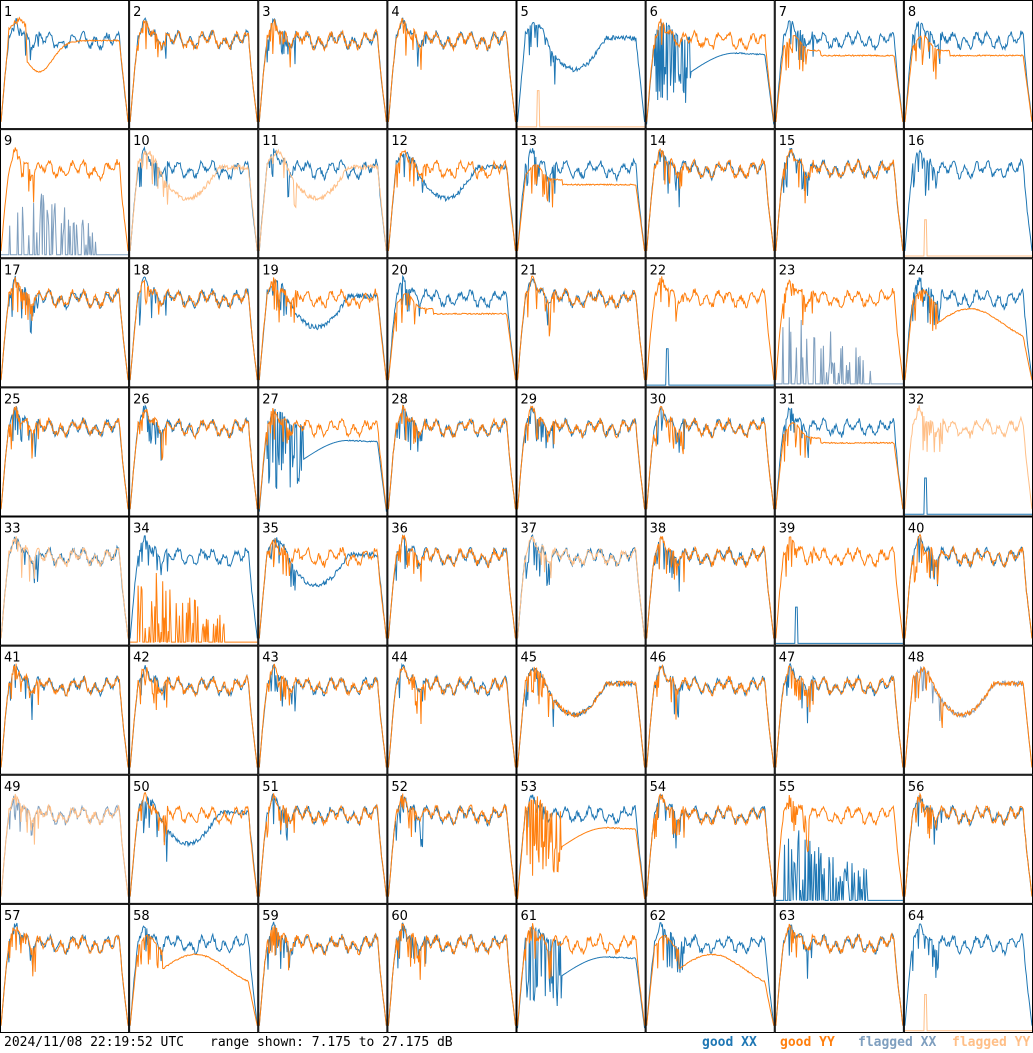 Image resolution: width=1033 pixels, height=1053 pixels. Describe the element at coordinates (270, 787) in the screenshot. I see `tile-label: 51` at that location.